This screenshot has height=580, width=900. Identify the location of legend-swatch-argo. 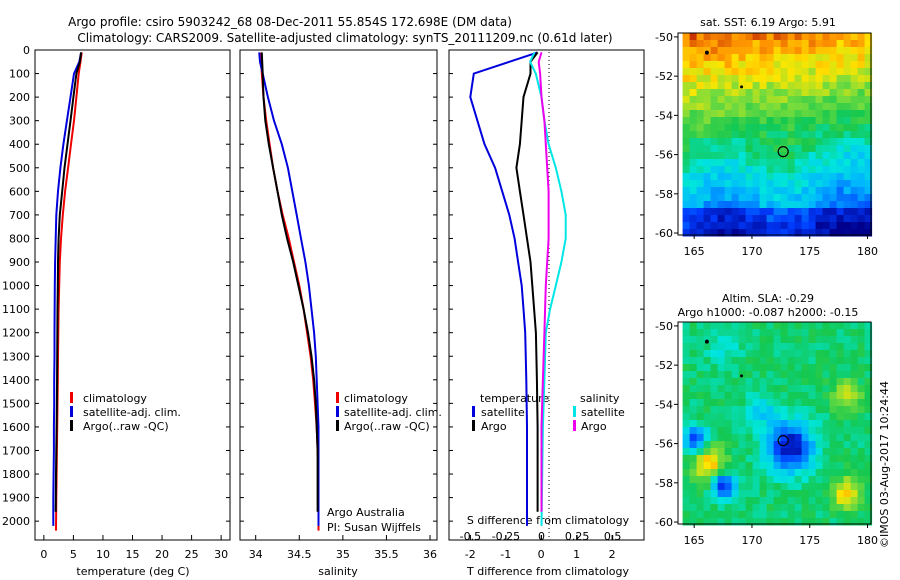
(71, 425).